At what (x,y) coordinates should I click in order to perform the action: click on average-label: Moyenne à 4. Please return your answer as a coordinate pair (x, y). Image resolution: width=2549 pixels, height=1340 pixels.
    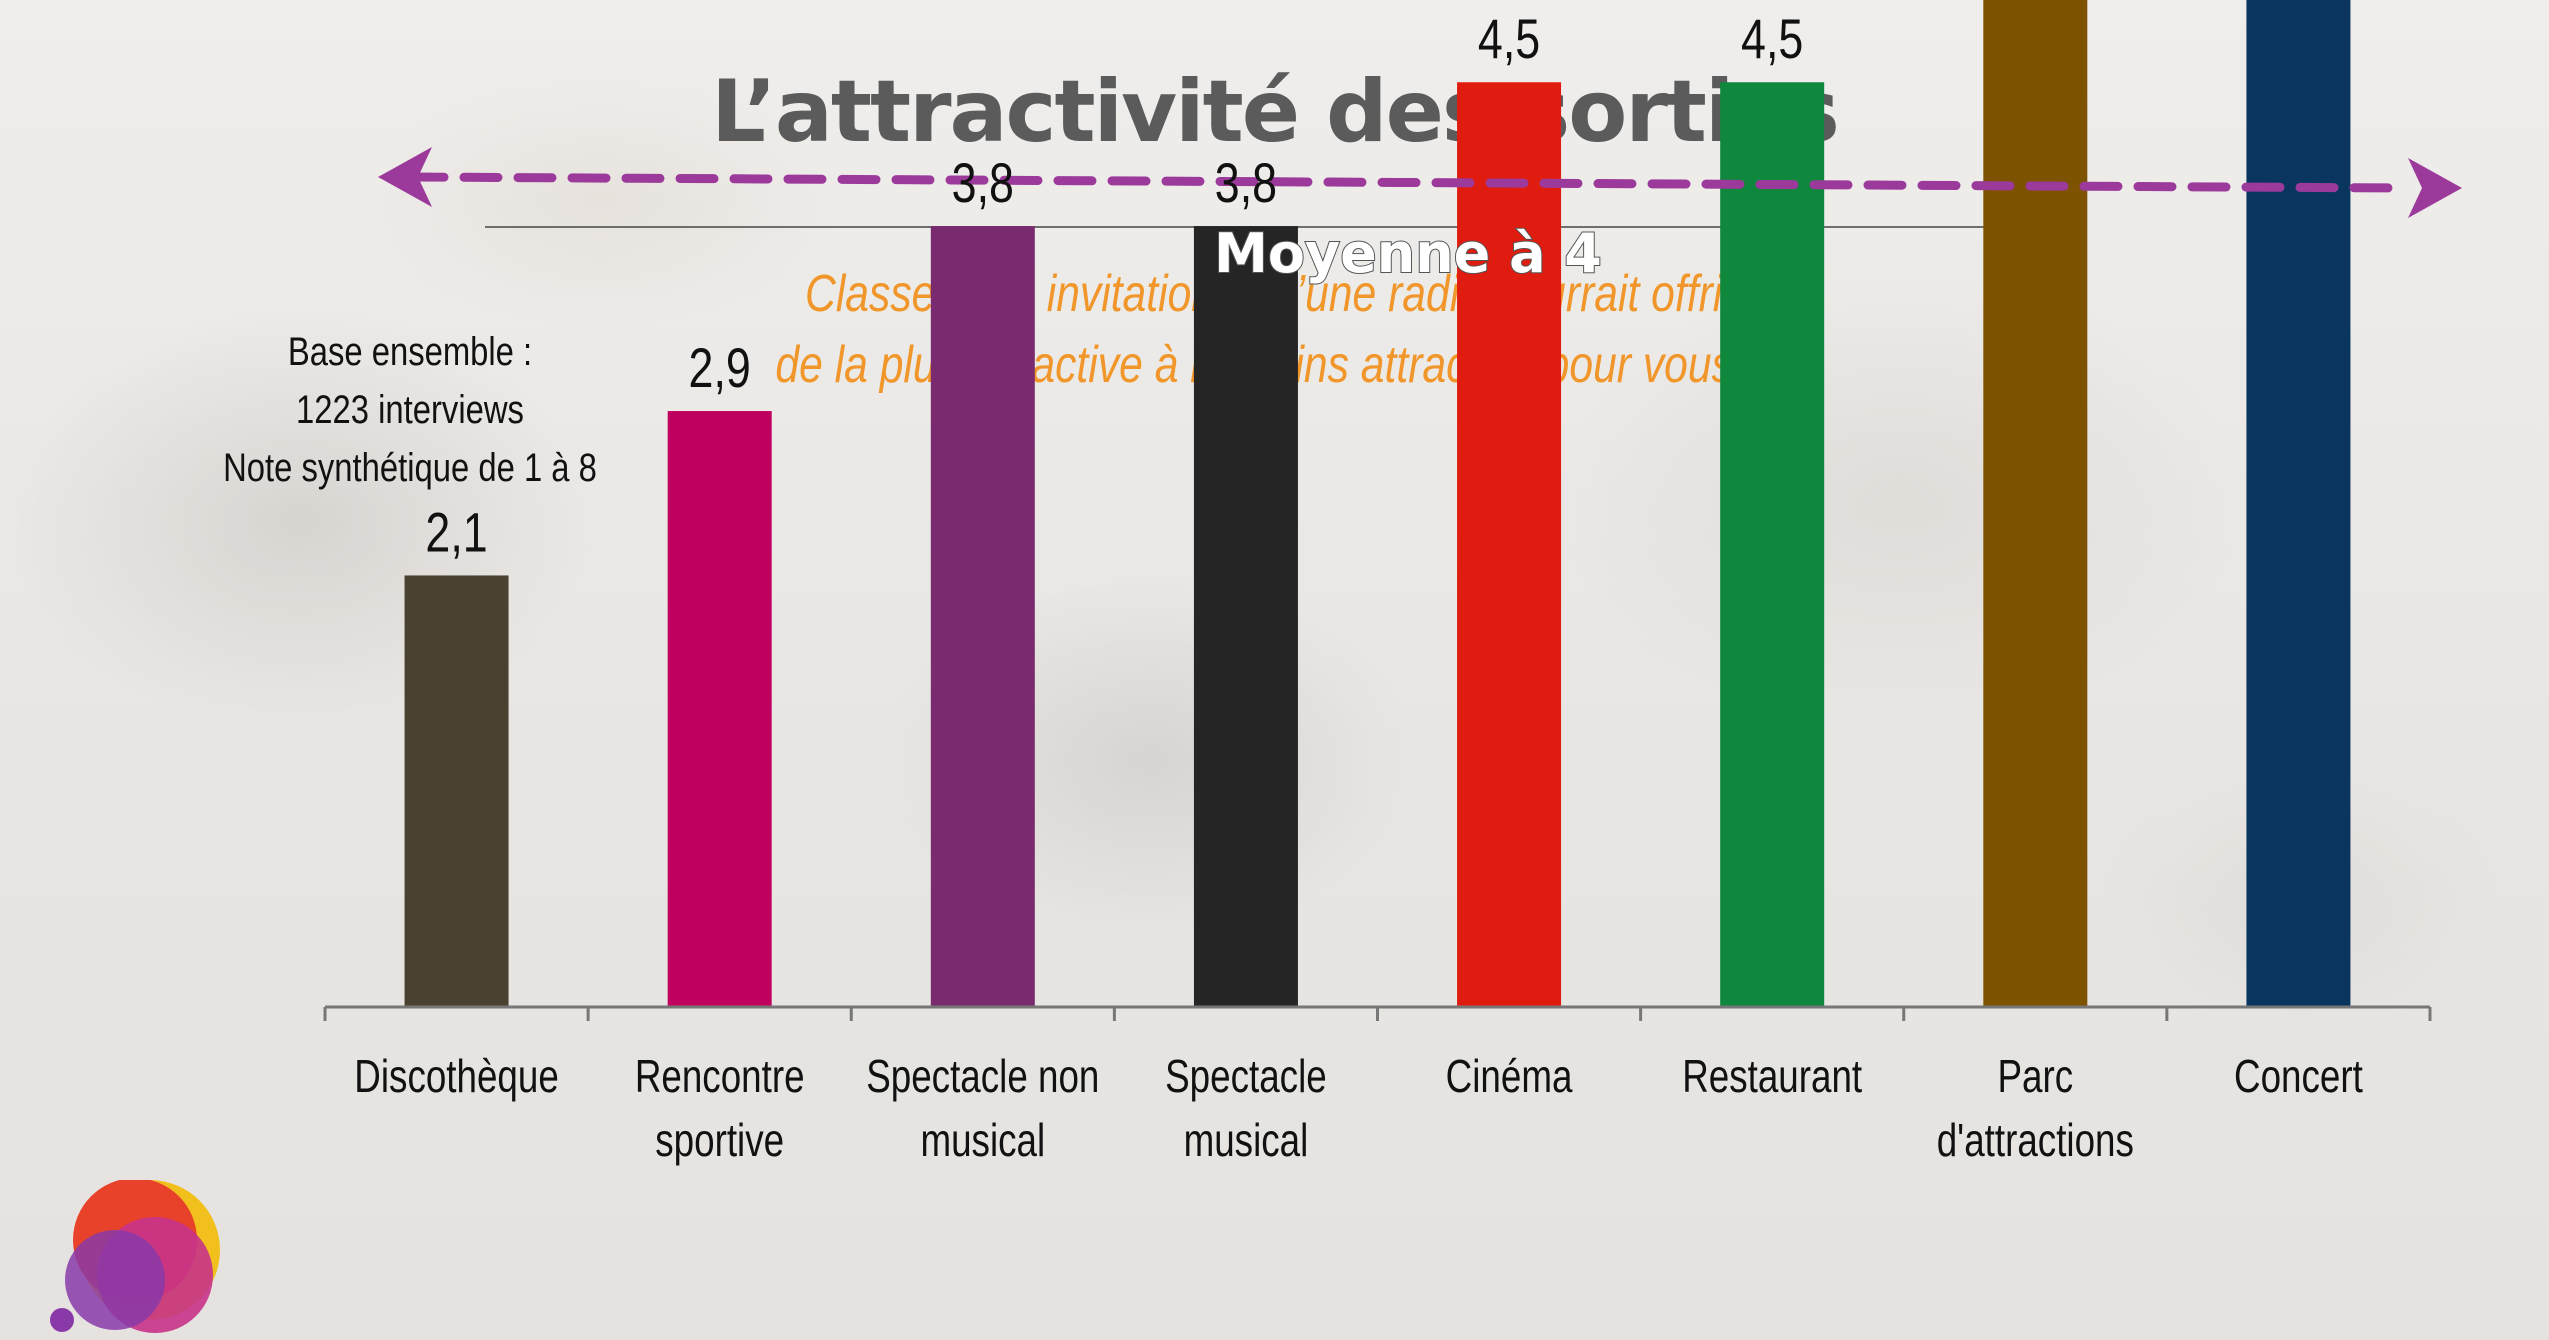
    Looking at the image, I should click on (1408, 253).